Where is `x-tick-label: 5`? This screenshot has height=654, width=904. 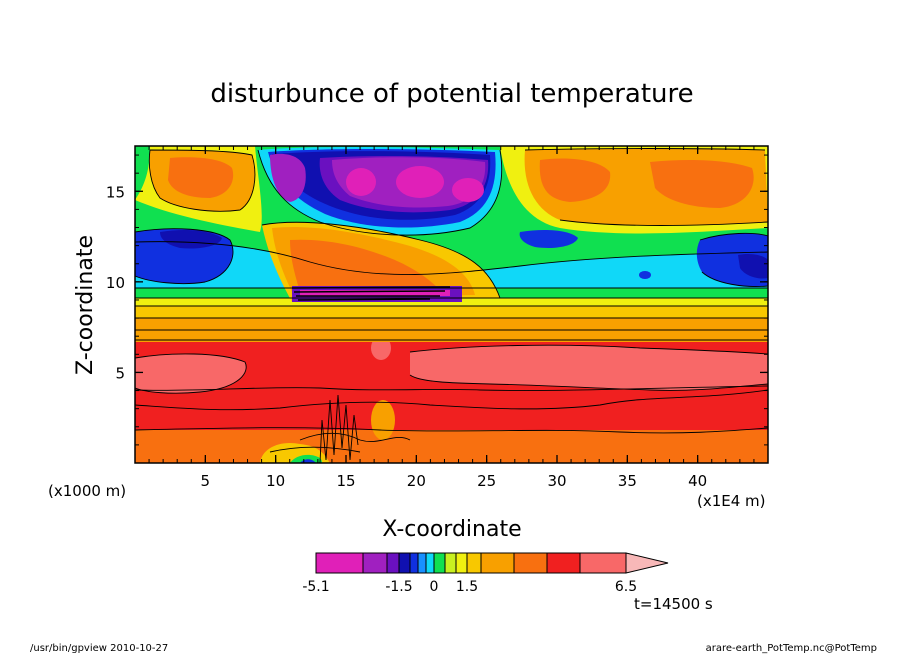 x-tick-label: 5 is located at coordinates (206, 481).